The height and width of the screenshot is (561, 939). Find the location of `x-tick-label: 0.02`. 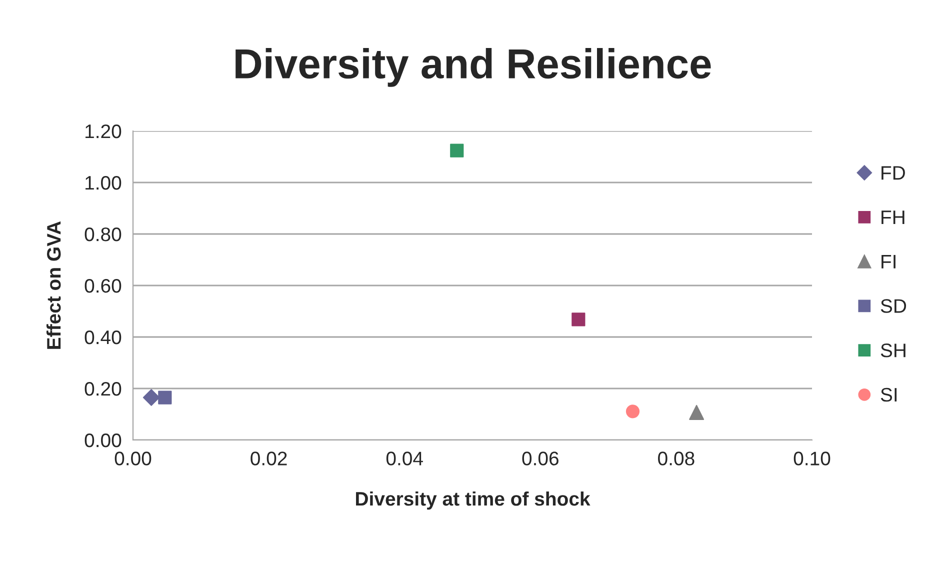

x-tick-label: 0.02 is located at coordinates (268, 459).